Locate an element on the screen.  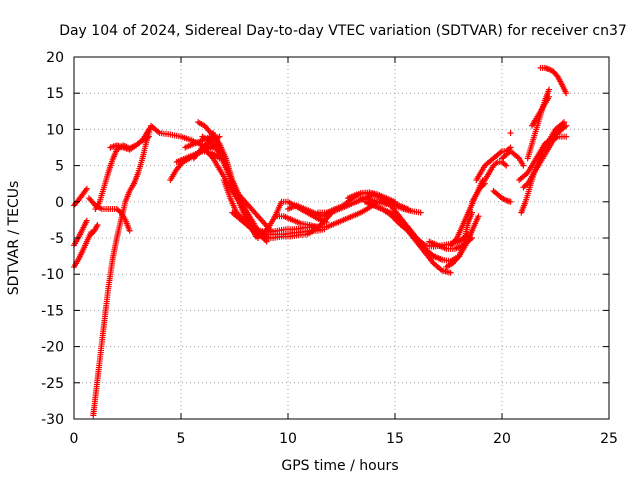
y-tick-label: 20 is located at coordinates (55, 58).